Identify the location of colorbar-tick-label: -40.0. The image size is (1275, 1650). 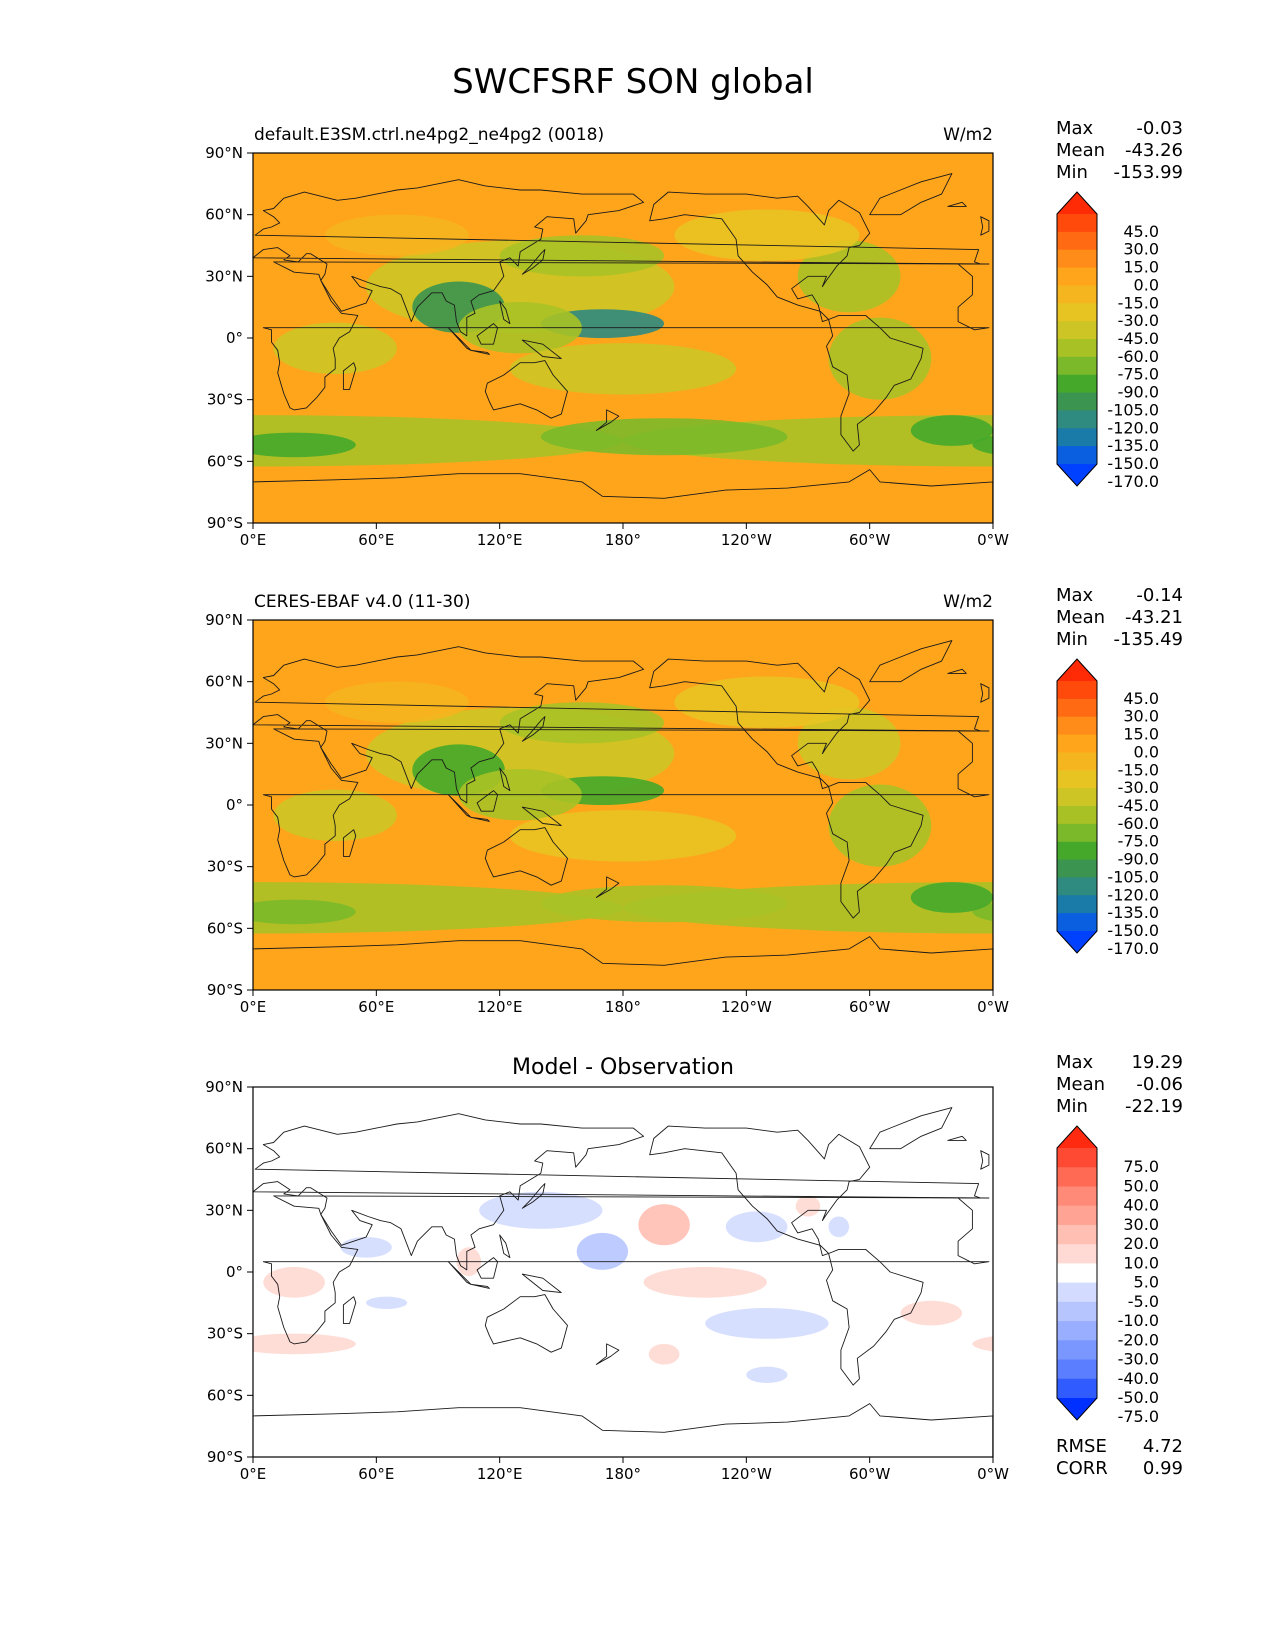
(1138, 1378).